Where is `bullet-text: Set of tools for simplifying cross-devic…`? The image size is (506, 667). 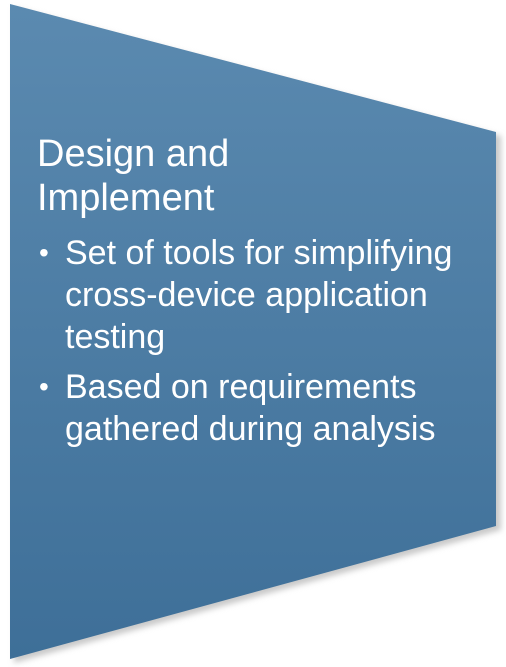 bullet-text: Set of tools for simplifying cross-devic… is located at coordinates (259, 295).